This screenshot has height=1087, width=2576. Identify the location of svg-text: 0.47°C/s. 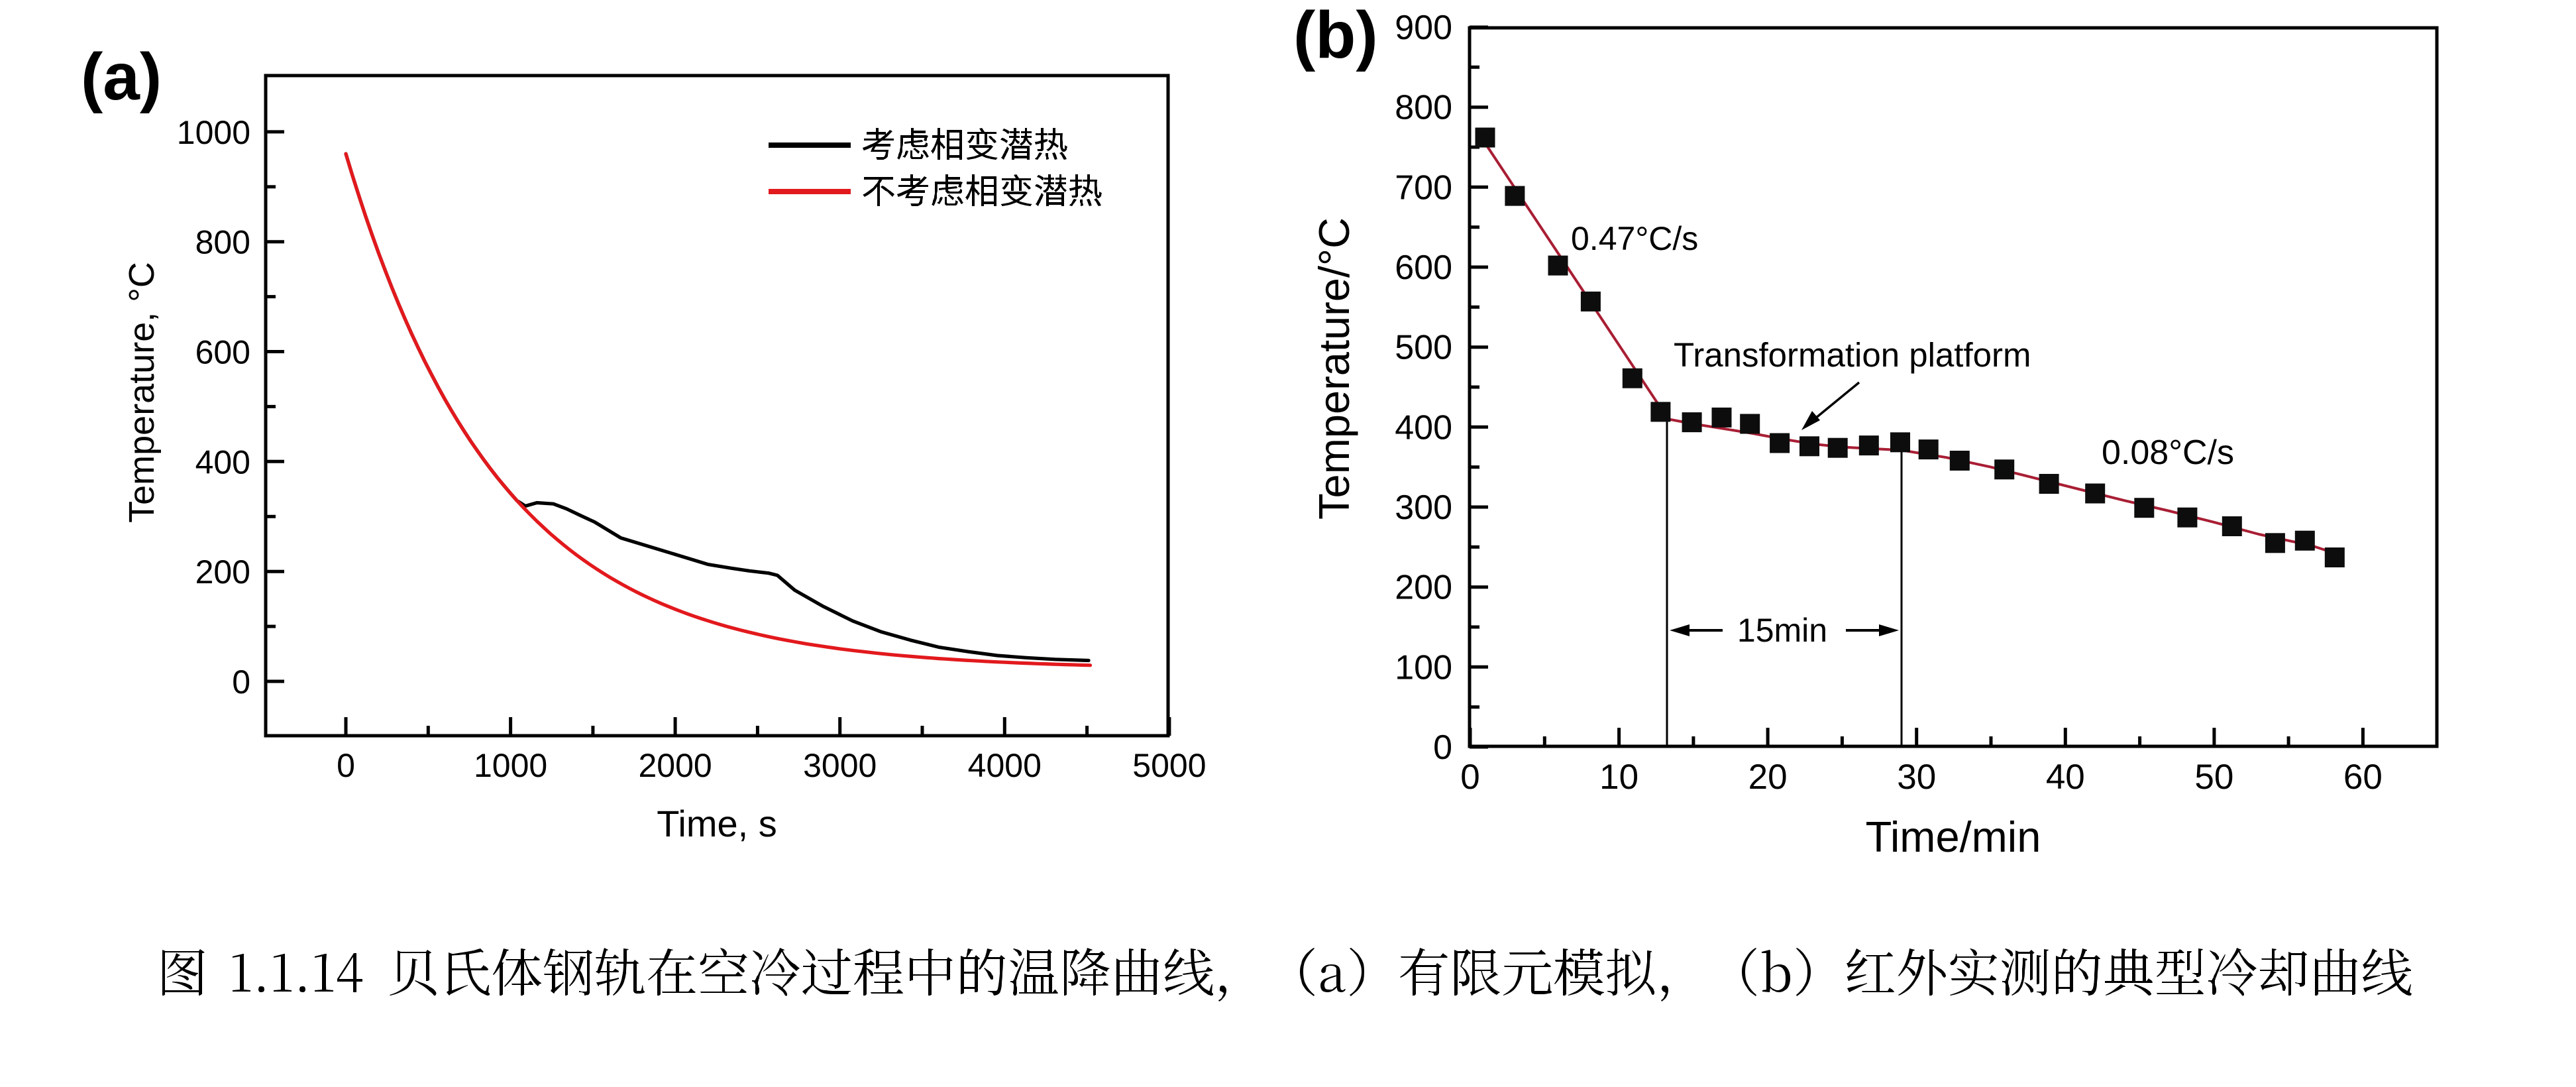
(1635, 238).